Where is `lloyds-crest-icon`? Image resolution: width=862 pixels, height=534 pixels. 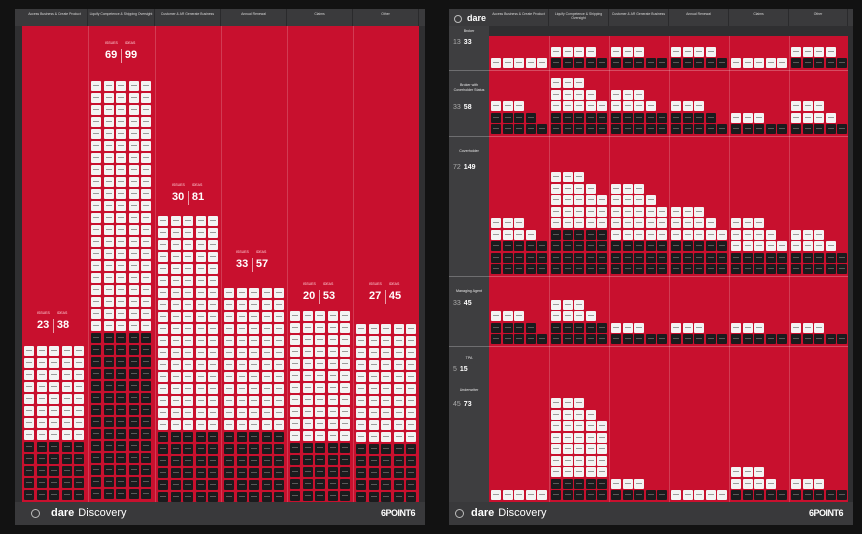 lloyds-crest-icon is located at coordinates (459, 513).